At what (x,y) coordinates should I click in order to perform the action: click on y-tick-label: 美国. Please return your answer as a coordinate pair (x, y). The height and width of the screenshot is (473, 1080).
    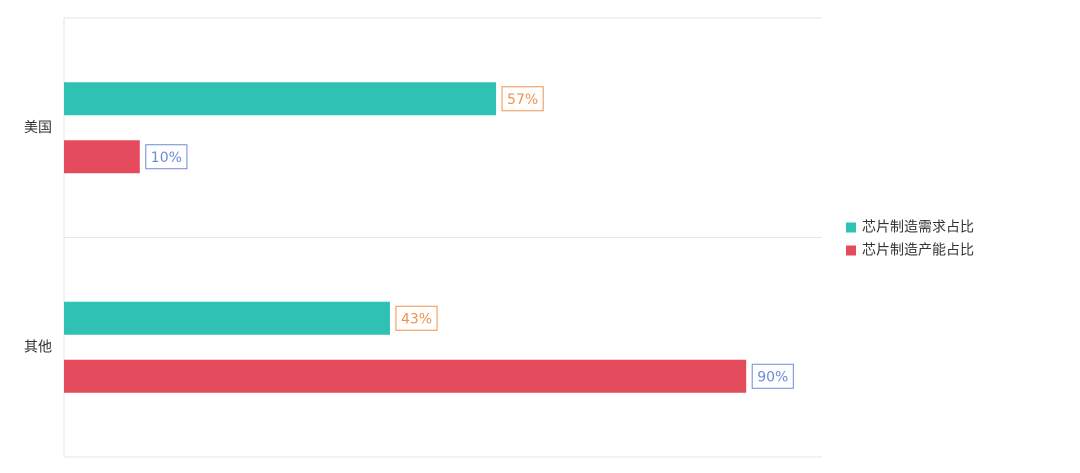
    Looking at the image, I should click on (38, 128).